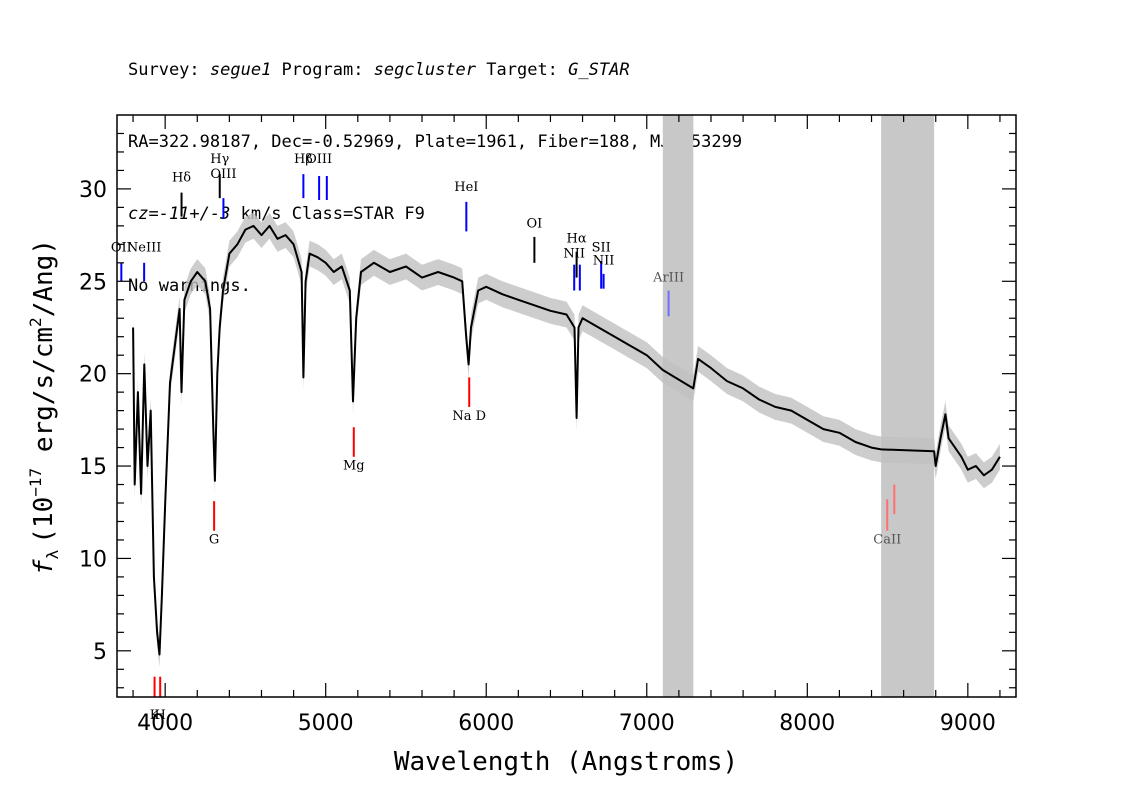  I want to click on x-tick-label-5000: 5000, so click(326, 723).